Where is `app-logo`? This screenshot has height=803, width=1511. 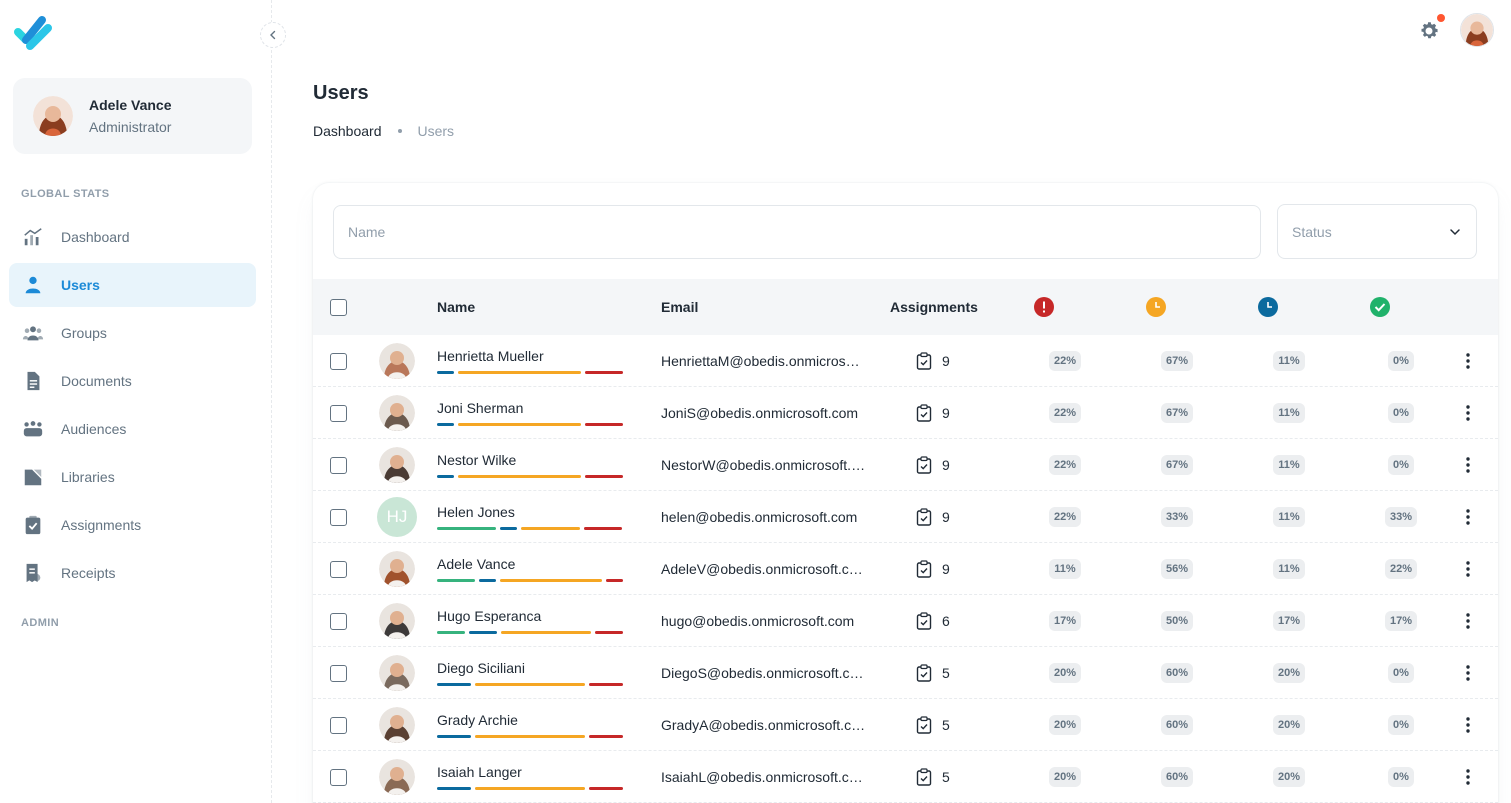
app-logo is located at coordinates (34, 34).